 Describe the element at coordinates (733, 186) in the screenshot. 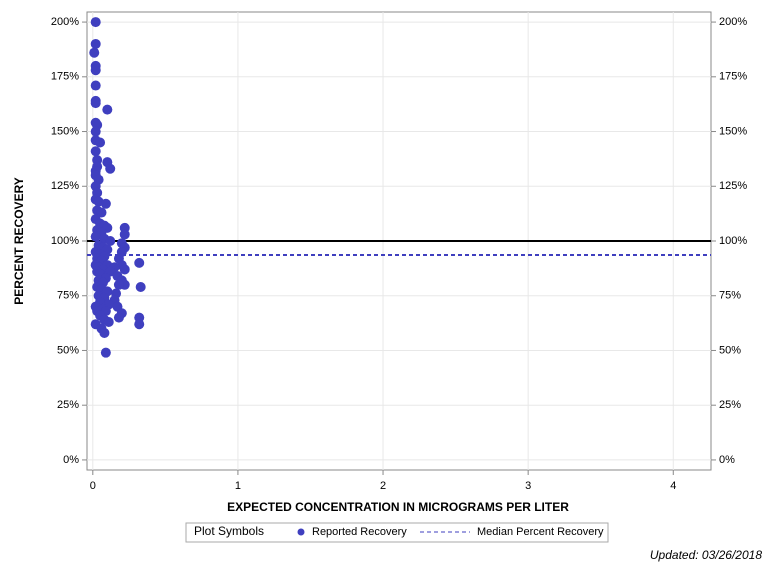

I see `y2-tick-label: 125%` at that location.